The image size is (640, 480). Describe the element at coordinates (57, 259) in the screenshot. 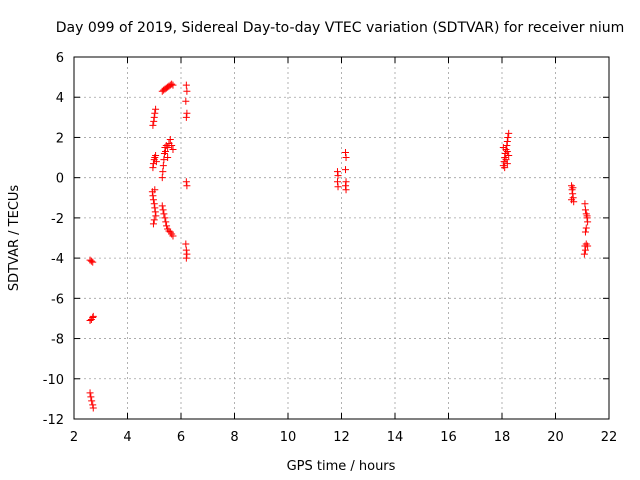

I see `y-tick-label: -4` at that location.